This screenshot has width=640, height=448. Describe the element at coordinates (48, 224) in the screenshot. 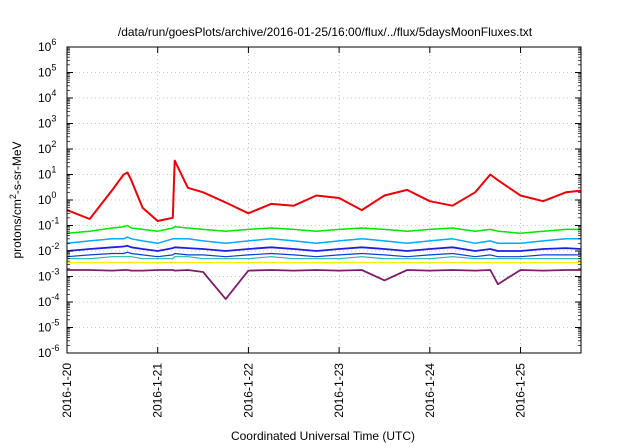

I see `y-tick-label: 10⁻¹` at that location.